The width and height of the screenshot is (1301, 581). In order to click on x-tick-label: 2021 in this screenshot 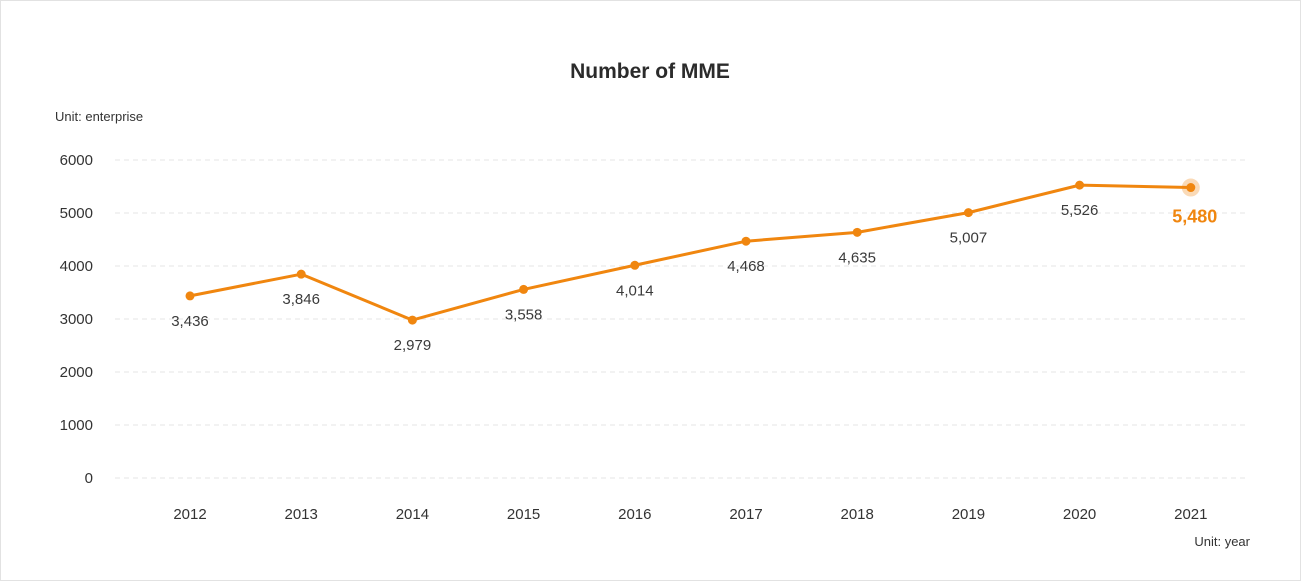, I will do `click(1190, 514)`.